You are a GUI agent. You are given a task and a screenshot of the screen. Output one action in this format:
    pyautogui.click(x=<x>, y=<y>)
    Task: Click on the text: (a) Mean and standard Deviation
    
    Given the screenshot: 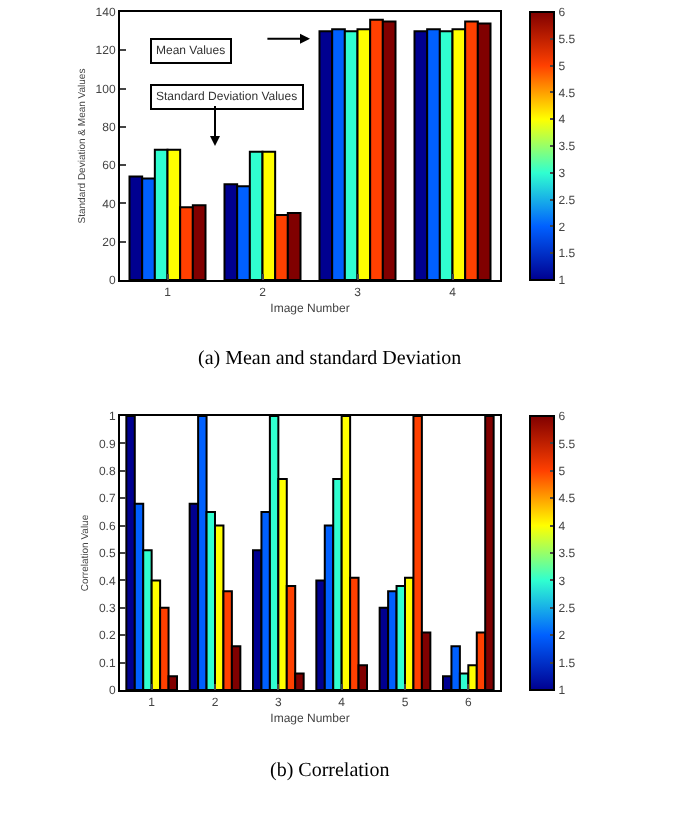 What is the action you would take?
    pyautogui.click(x=330, y=359)
    